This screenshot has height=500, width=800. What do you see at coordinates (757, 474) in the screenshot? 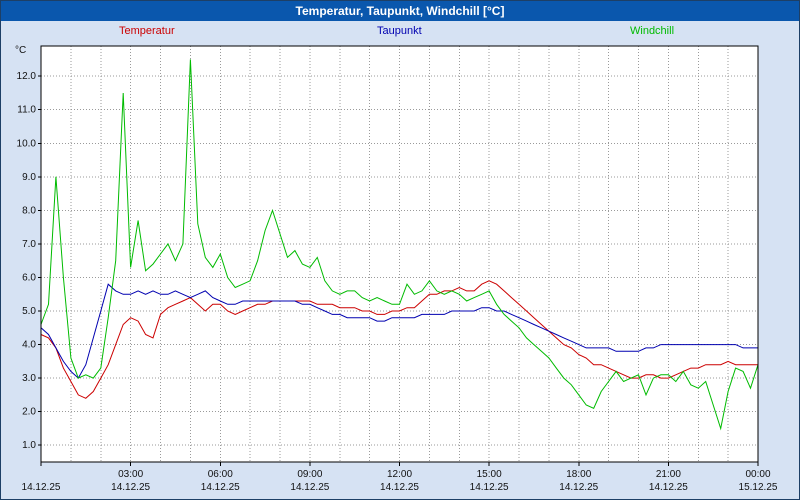
I see `x-tick-time: 00:00` at bounding box center [757, 474].